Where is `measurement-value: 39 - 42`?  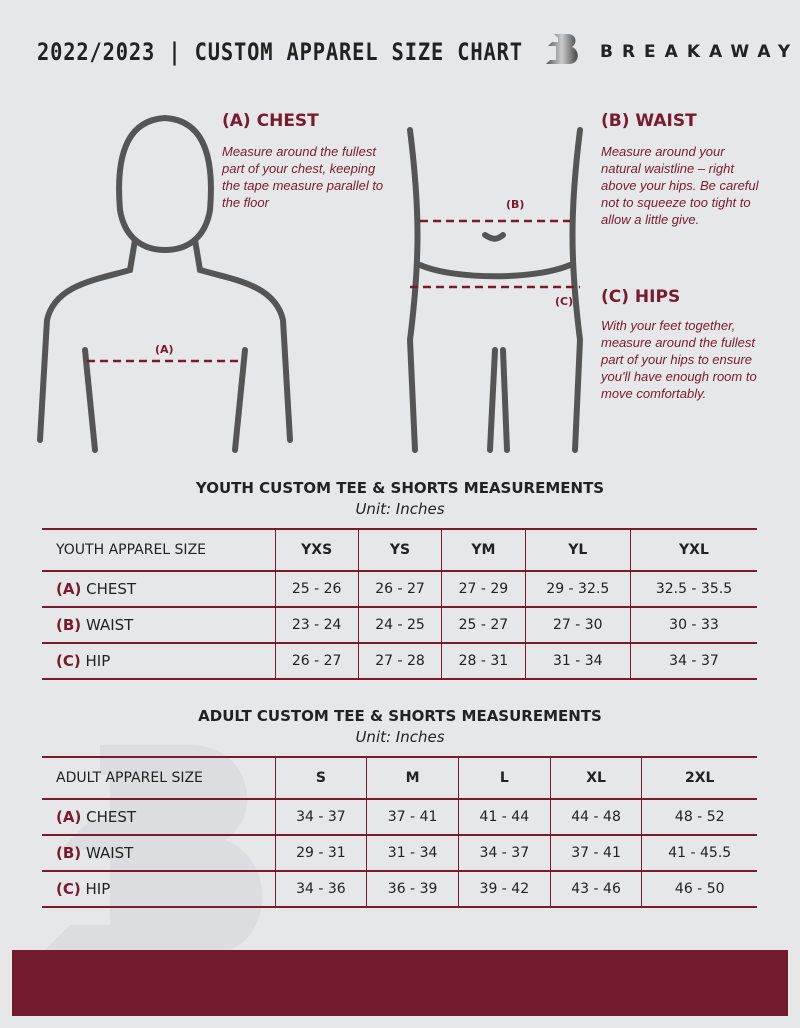
measurement-value: 39 - 42 is located at coordinates (504, 889).